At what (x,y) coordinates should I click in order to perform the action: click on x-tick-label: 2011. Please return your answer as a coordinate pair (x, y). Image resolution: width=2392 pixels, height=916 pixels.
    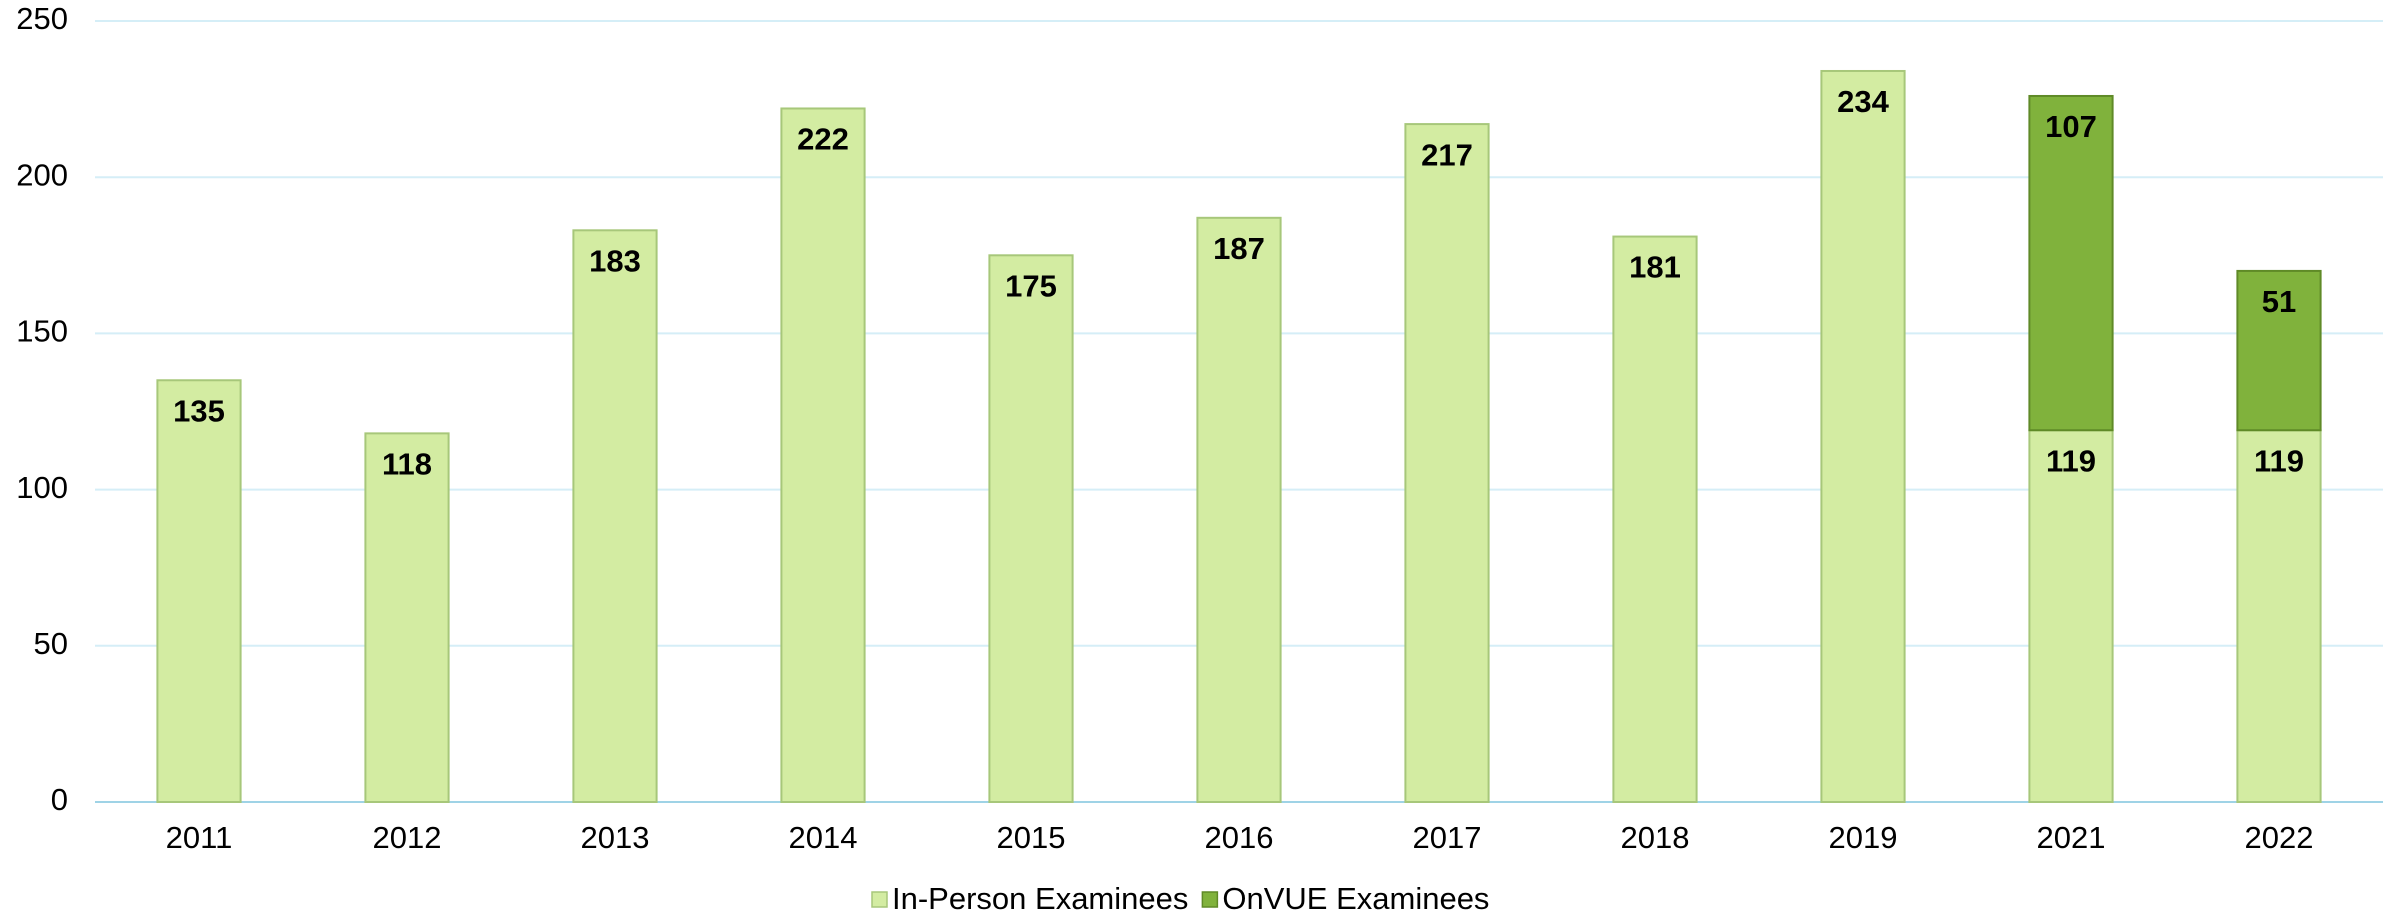
    Looking at the image, I should click on (199, 837).